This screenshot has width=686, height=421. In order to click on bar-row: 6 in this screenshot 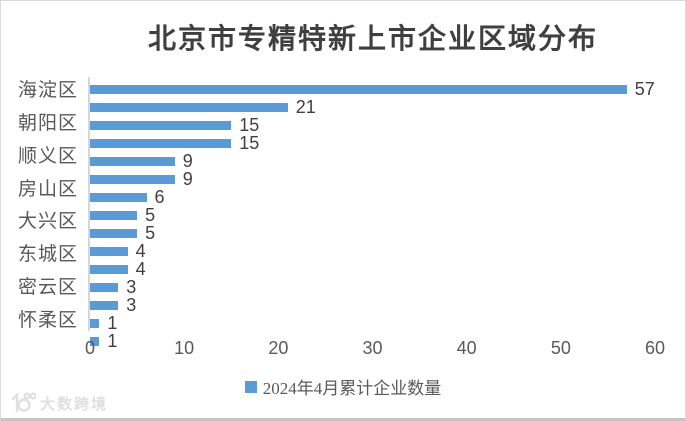, I will do `click(372, 197)`.